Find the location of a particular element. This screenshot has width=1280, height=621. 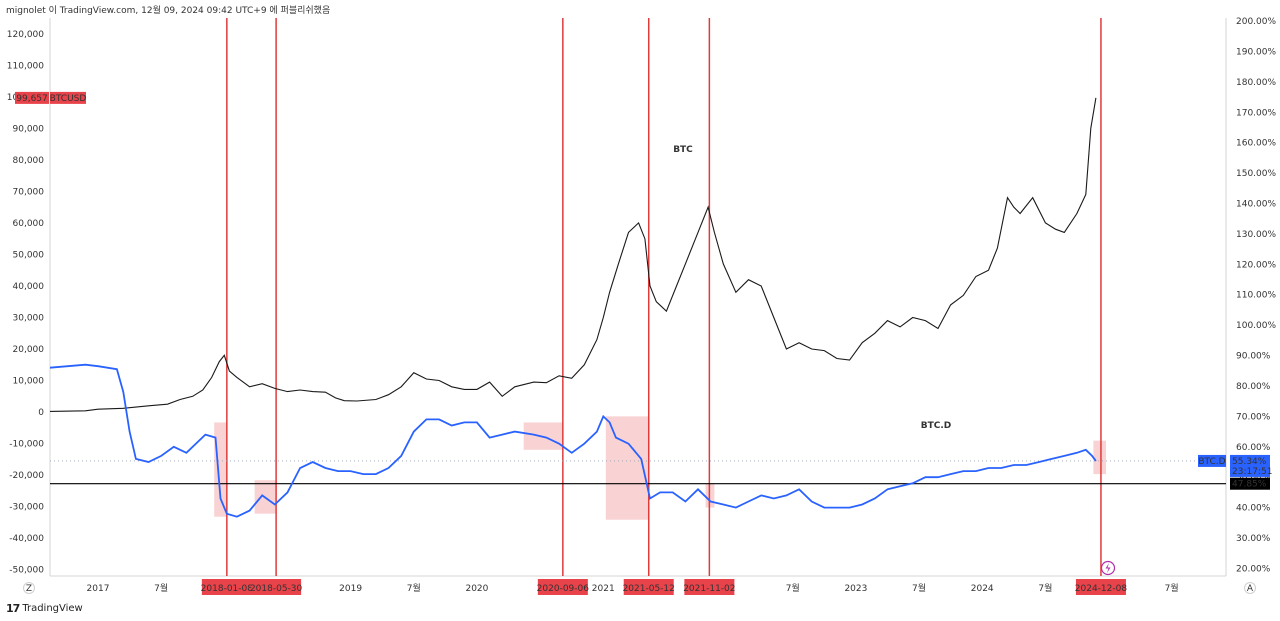

btc-annotation: BTC is located at coordinates (683, 150).